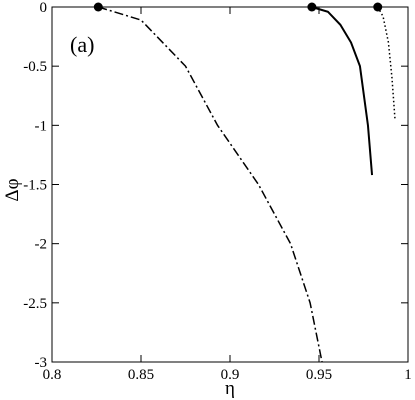 The image size is (415, 400). What do you see at coordinates (52, 375) in the screenshot?
I see `x-tick-label: 0.8` at bounding box center [52, 375].